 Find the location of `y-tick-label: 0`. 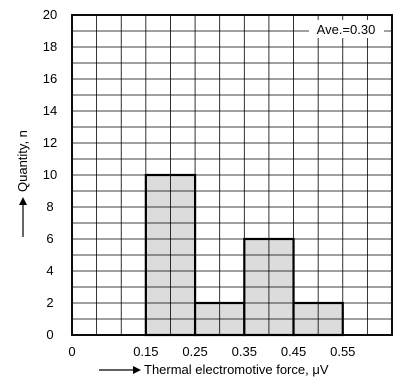

y-tick-label: 0 is located at coordinates (49, 334).